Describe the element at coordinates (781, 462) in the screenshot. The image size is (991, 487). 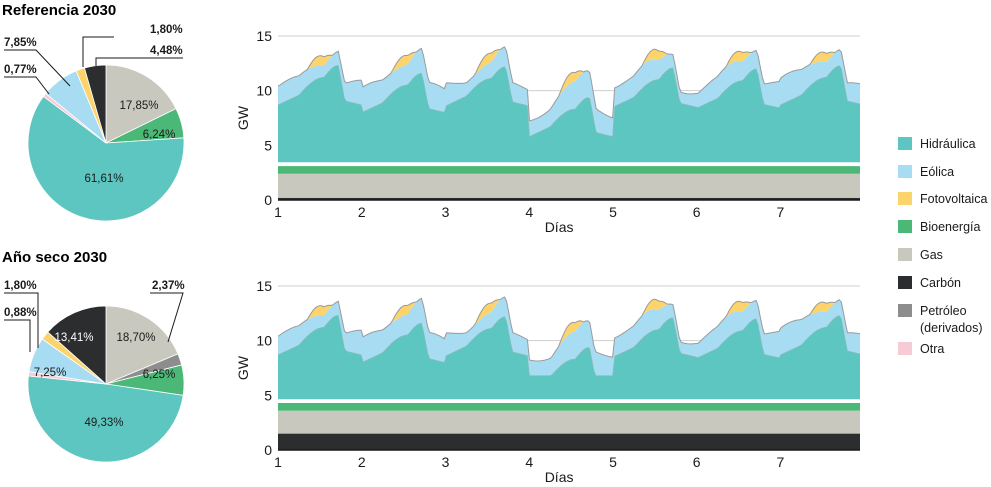
I see `area2-xtick-7: 7` at that location.